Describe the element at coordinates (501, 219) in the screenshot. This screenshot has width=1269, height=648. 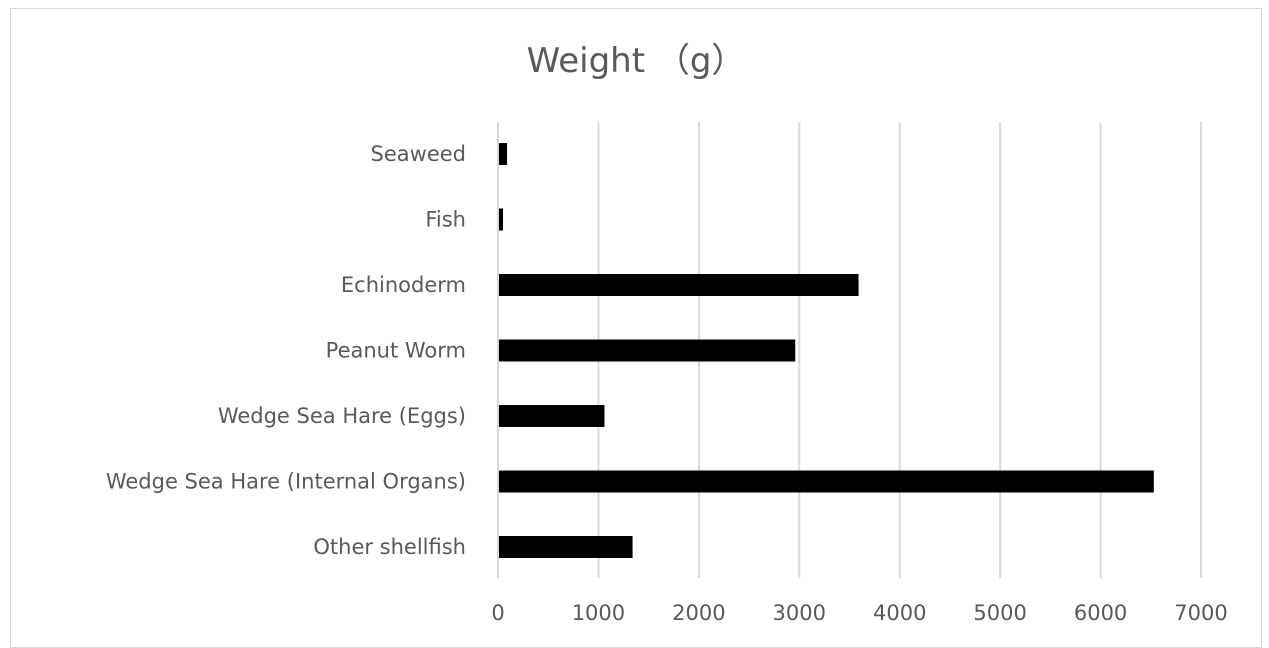
I see `bar-fish` at that location.